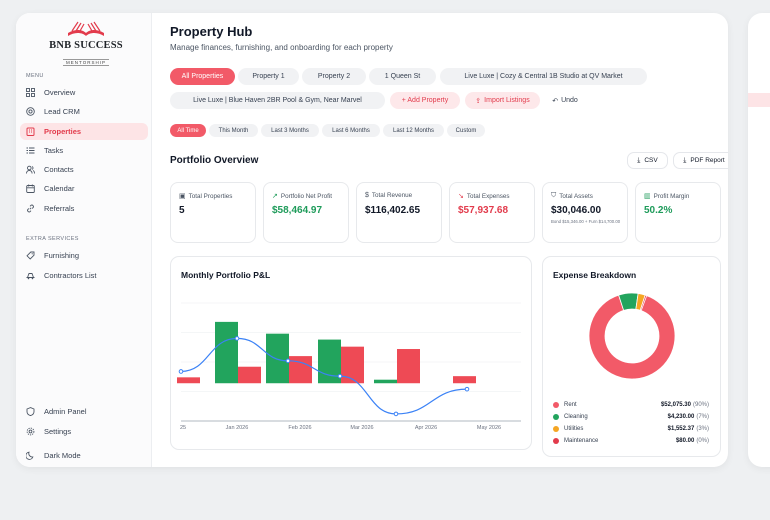 This screenshot has width=770, height=520. I want to click on sidebar-item-label: Lead CRM, so click(62, 111).